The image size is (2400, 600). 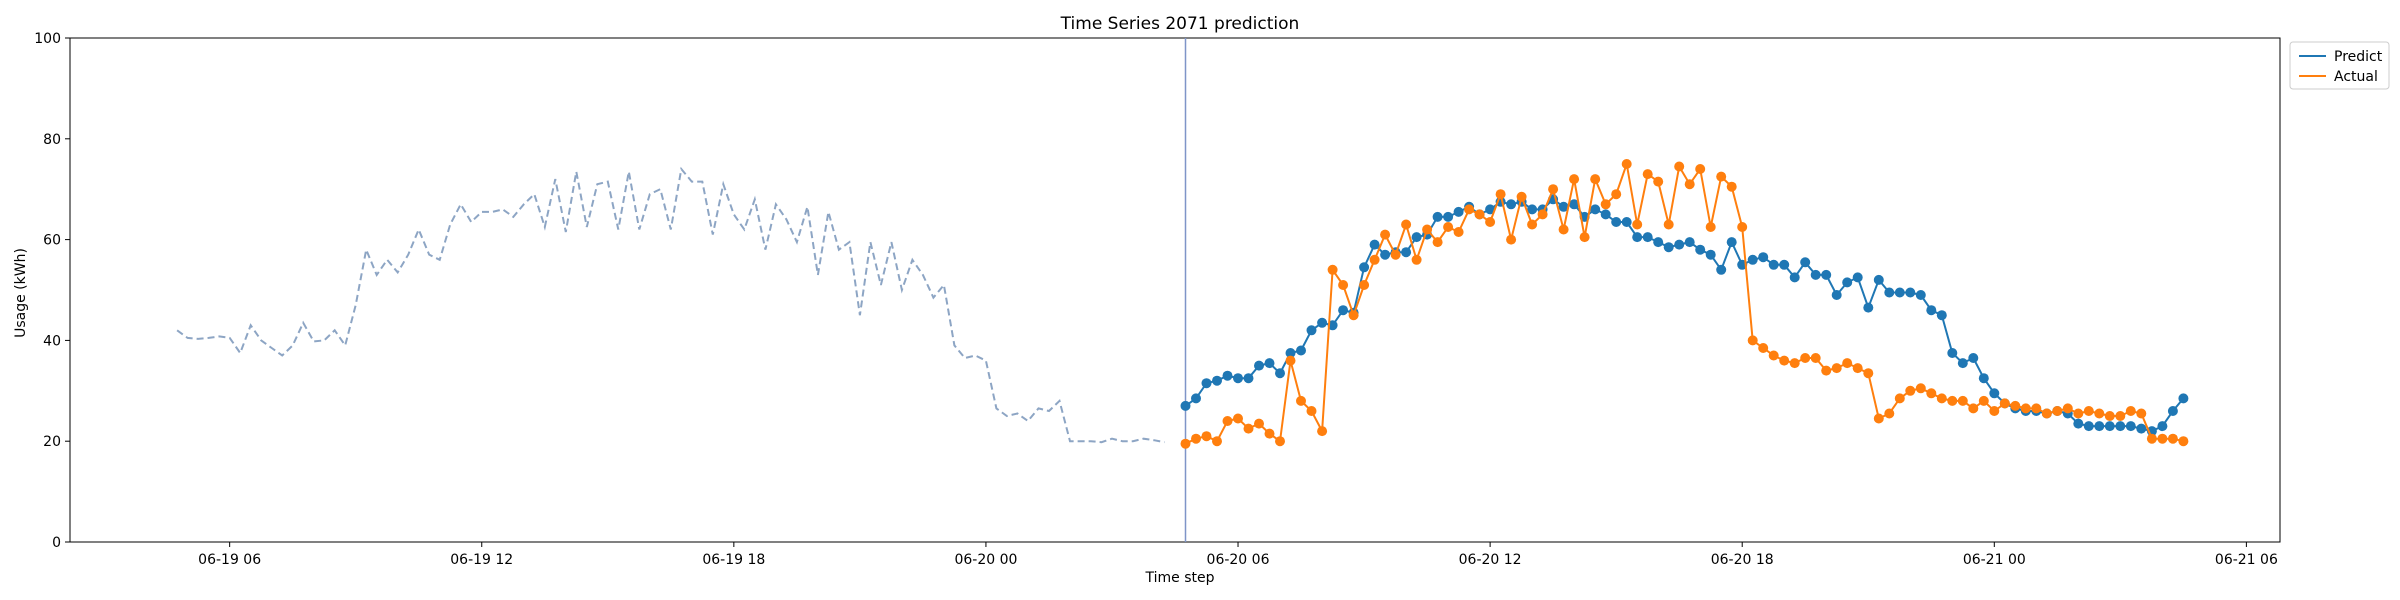 I want to click on x-tick-label: 06-20 18, so click(x=1742, y=560).